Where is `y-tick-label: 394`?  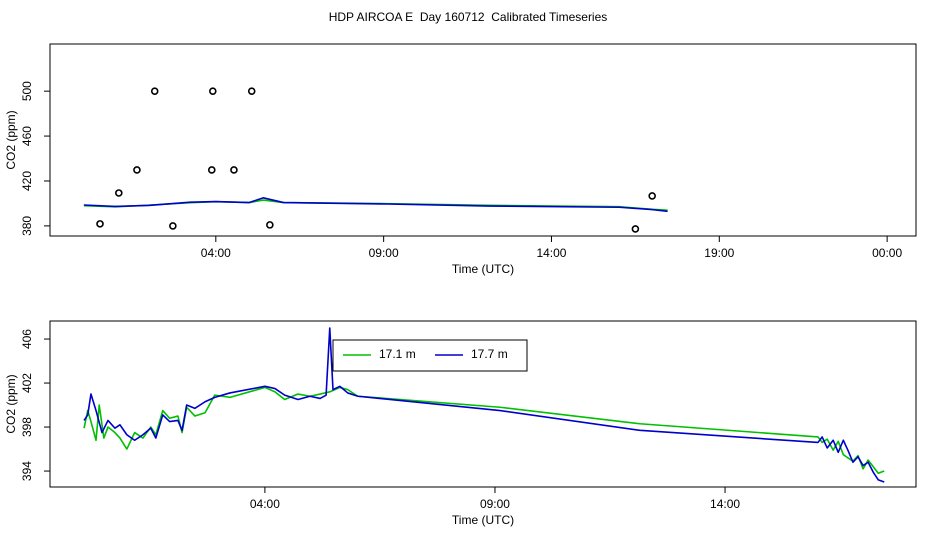 y-tick-label: 394 is located at coordinates (27, 471).